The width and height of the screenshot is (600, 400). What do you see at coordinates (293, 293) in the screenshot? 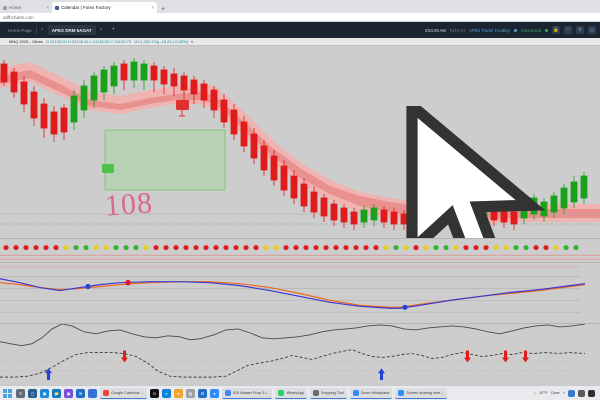
I see `oscillator-fast-line` at bounding box center [293, 293].